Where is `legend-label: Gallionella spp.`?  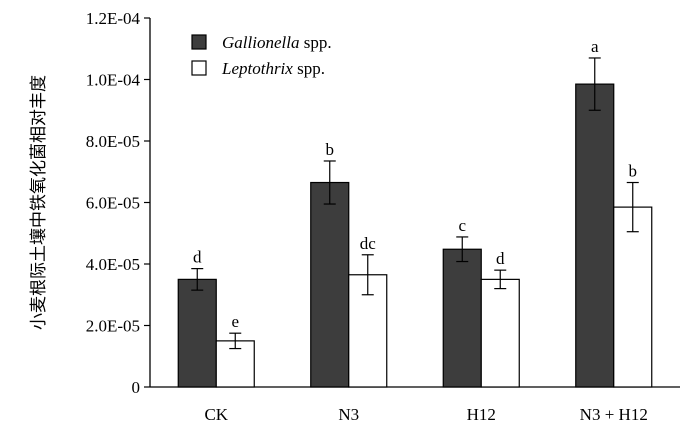 legend-label: Gallionella spp. is located at coordinates (277, 42).